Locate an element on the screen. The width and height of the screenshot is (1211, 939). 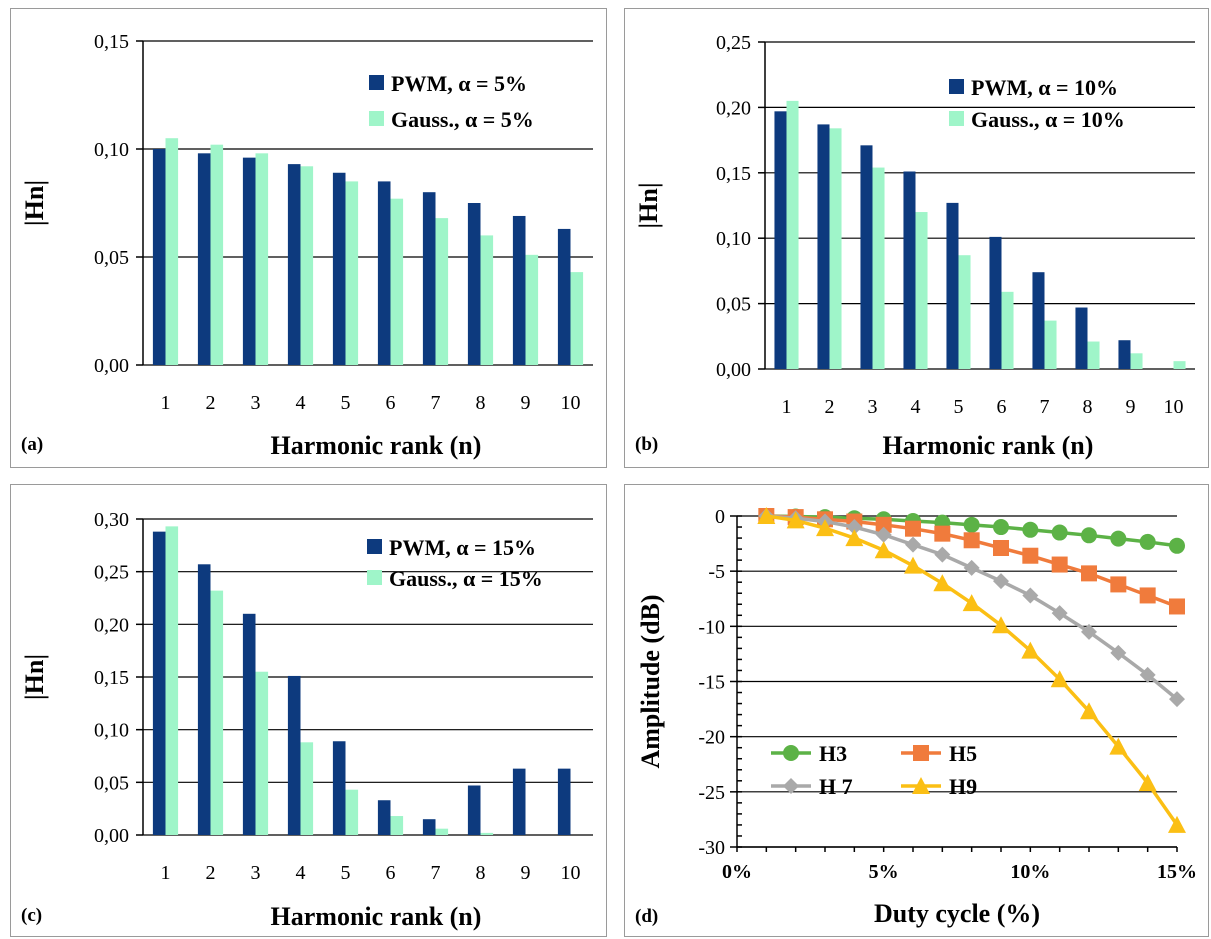
x-axis-label: Duty cycle (%) is located at coordinates (957, 913).